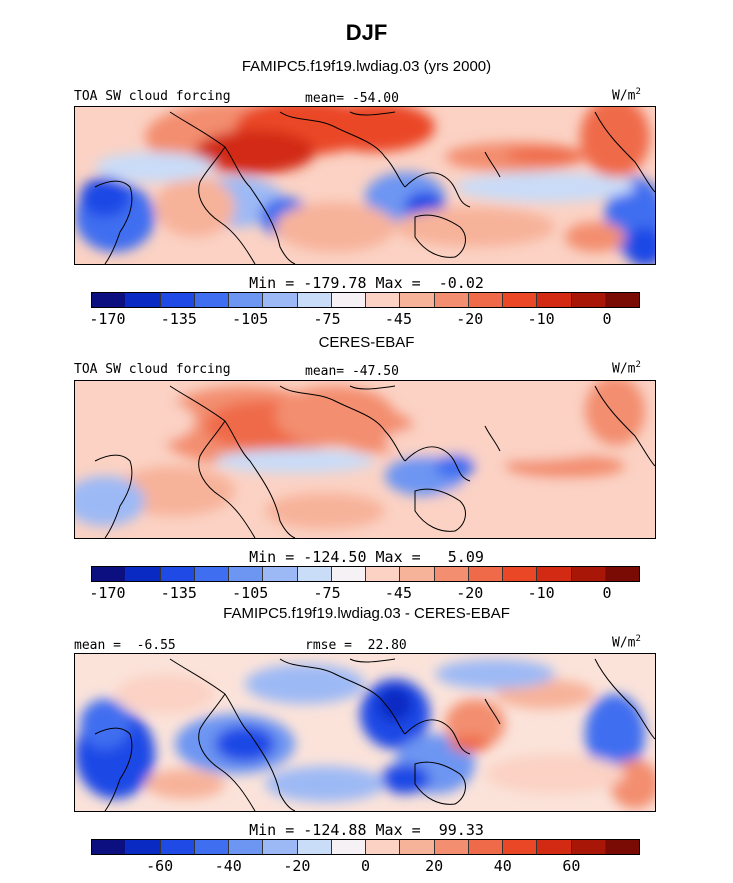 This screenshot has height=883, width=733. I want to click on panel-2-map, so click(365, 459).